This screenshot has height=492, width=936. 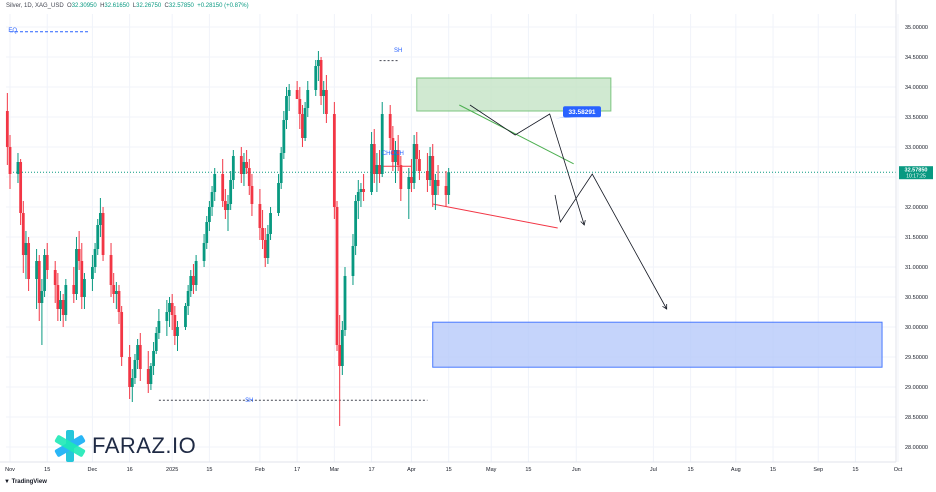 What do you see at coordinates (181, 6) in the screenshot?
I see `close-value: 32.57850` at bounding box center [181, 6].